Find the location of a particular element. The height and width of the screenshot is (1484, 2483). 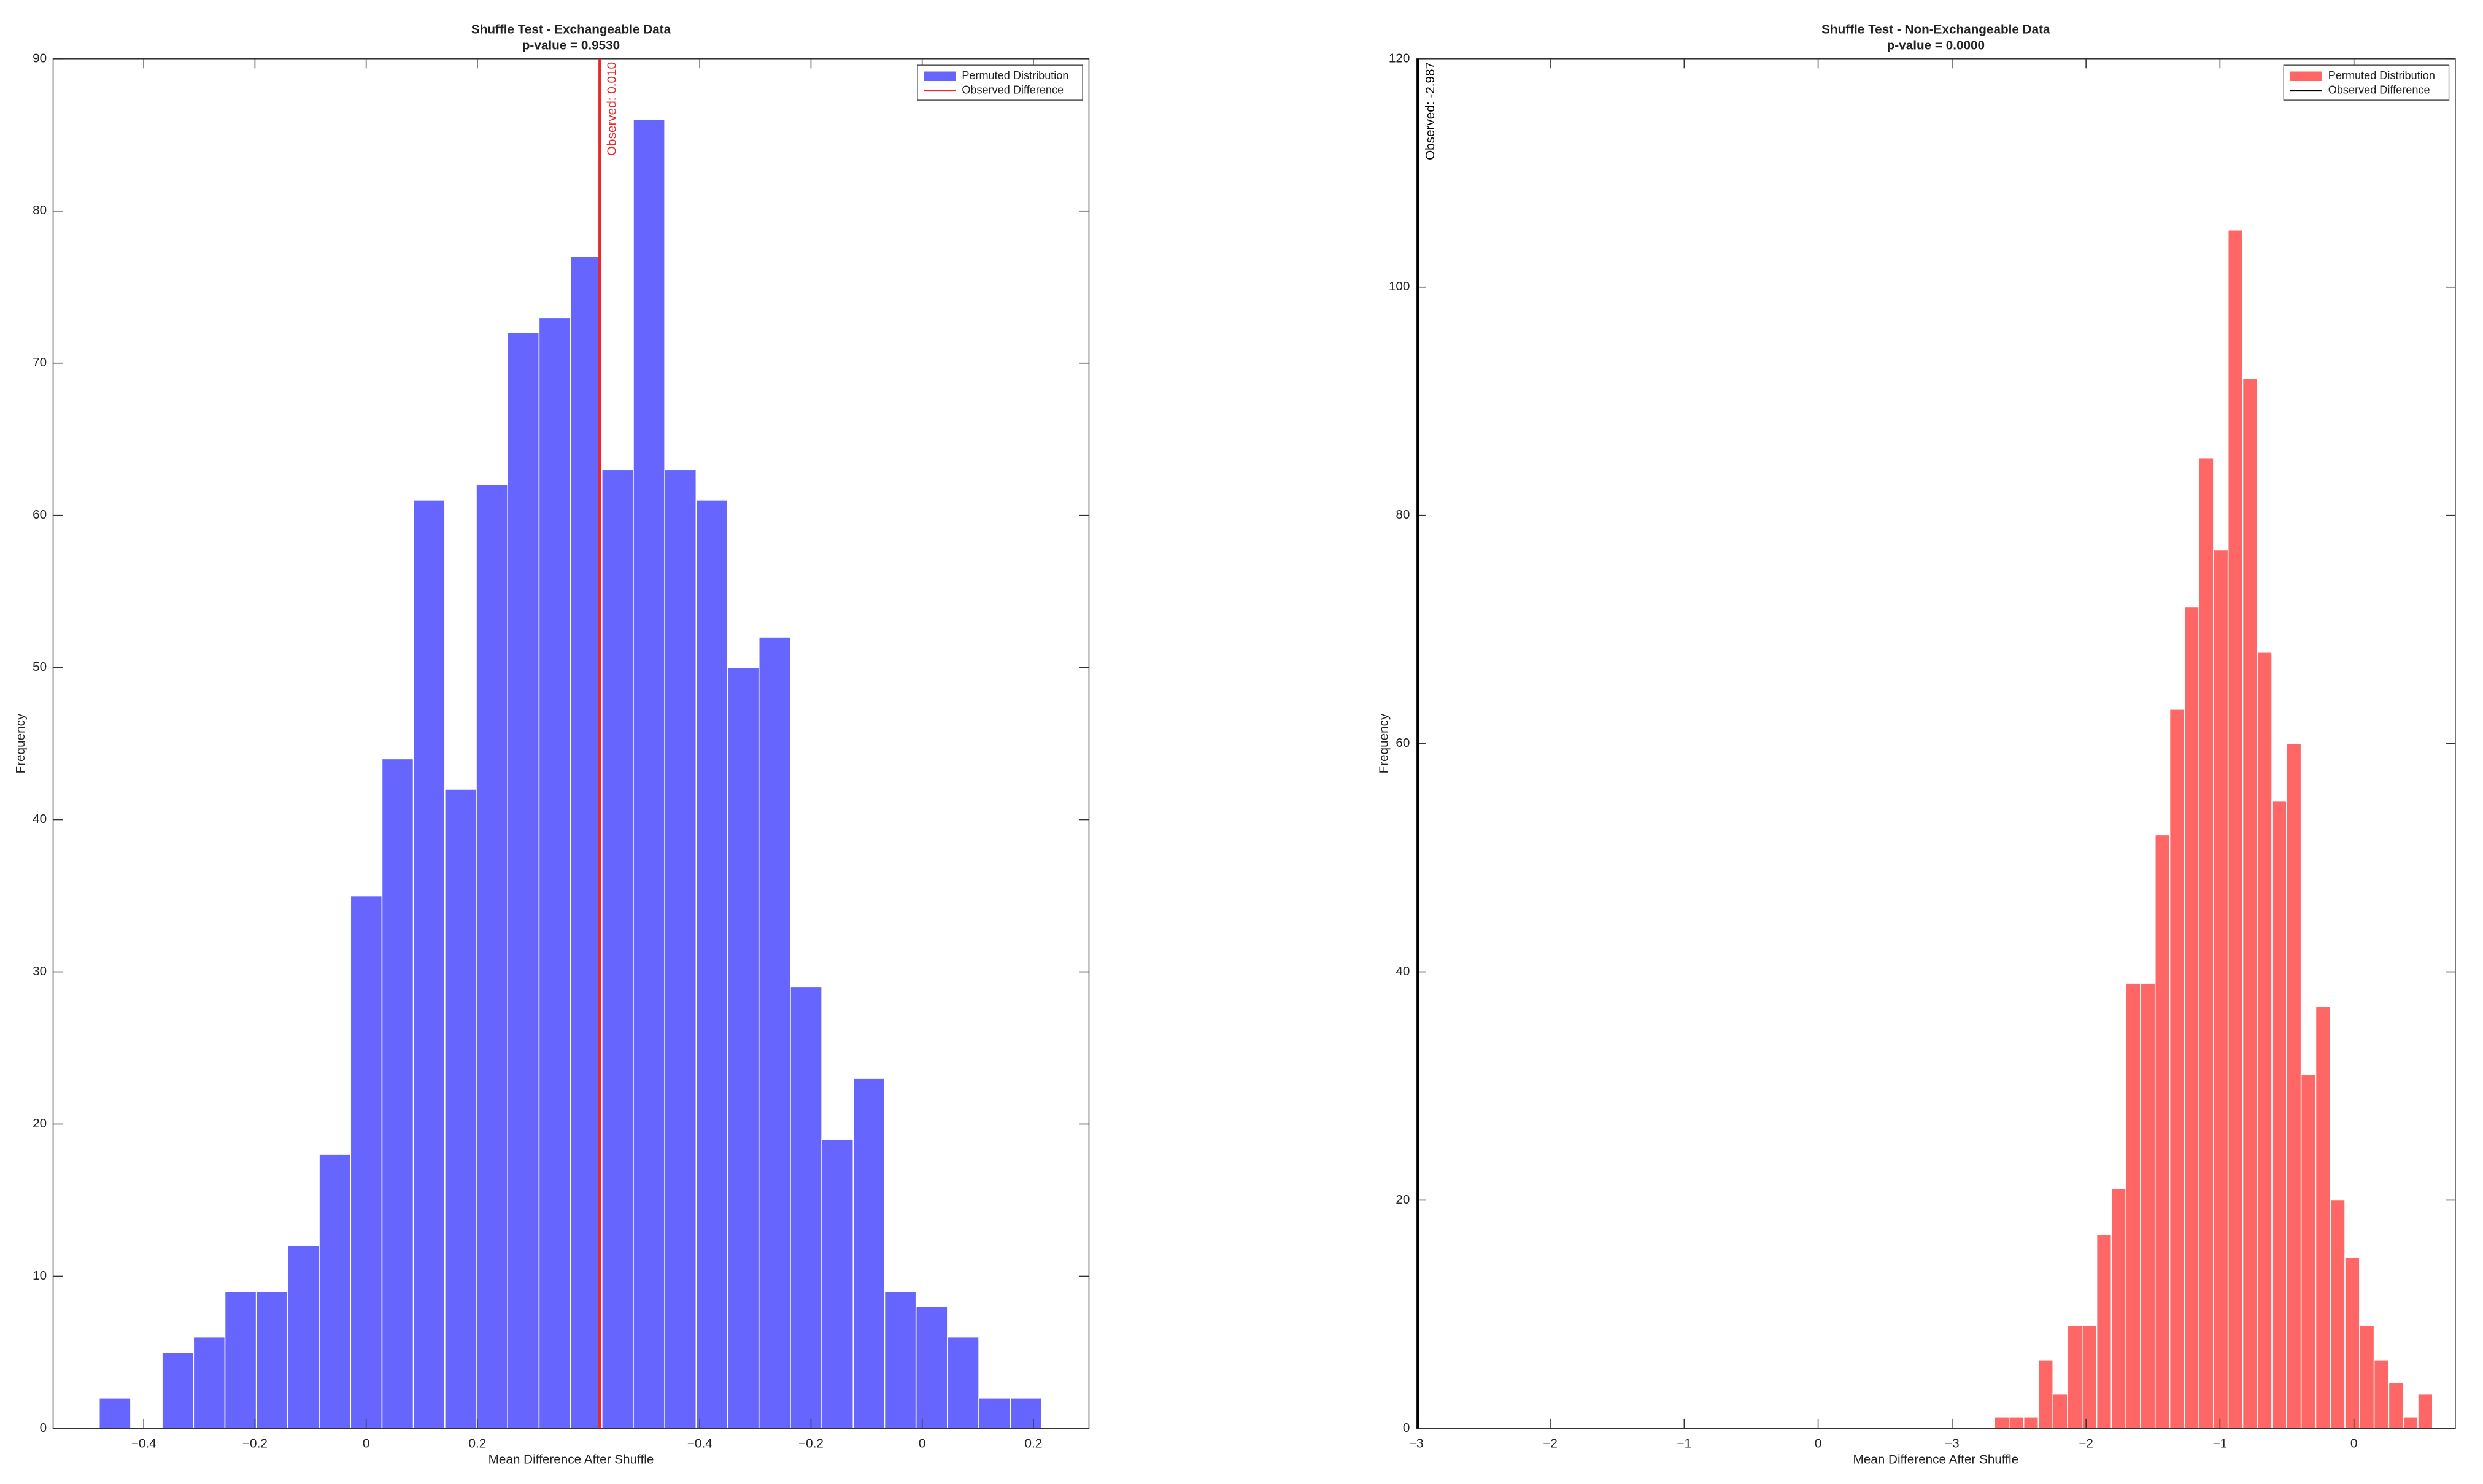

y-tick-label: 50 is located at coordinates (40, 667).